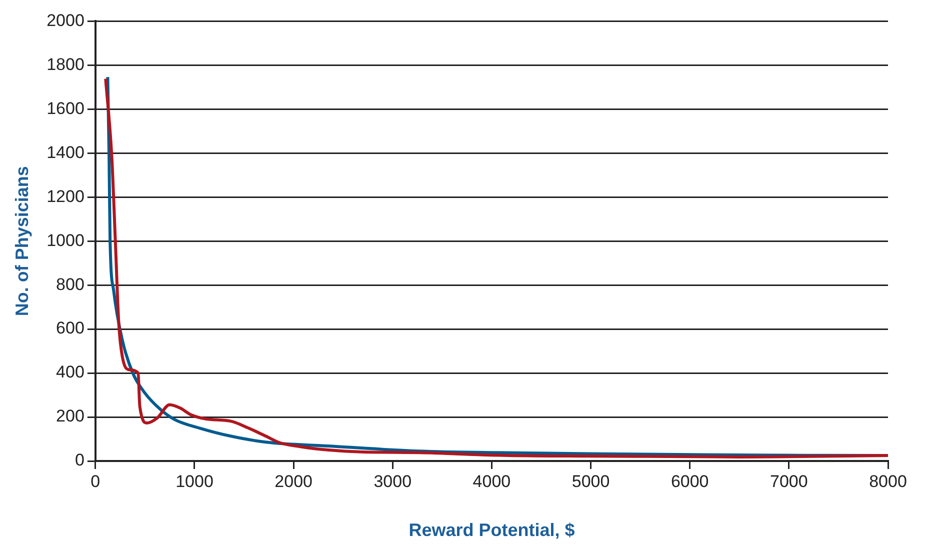  What do you see at coordinates (491, 481) in the screenshot?
I see `x-tick-label: 4000` at bounding box center [491, 481].